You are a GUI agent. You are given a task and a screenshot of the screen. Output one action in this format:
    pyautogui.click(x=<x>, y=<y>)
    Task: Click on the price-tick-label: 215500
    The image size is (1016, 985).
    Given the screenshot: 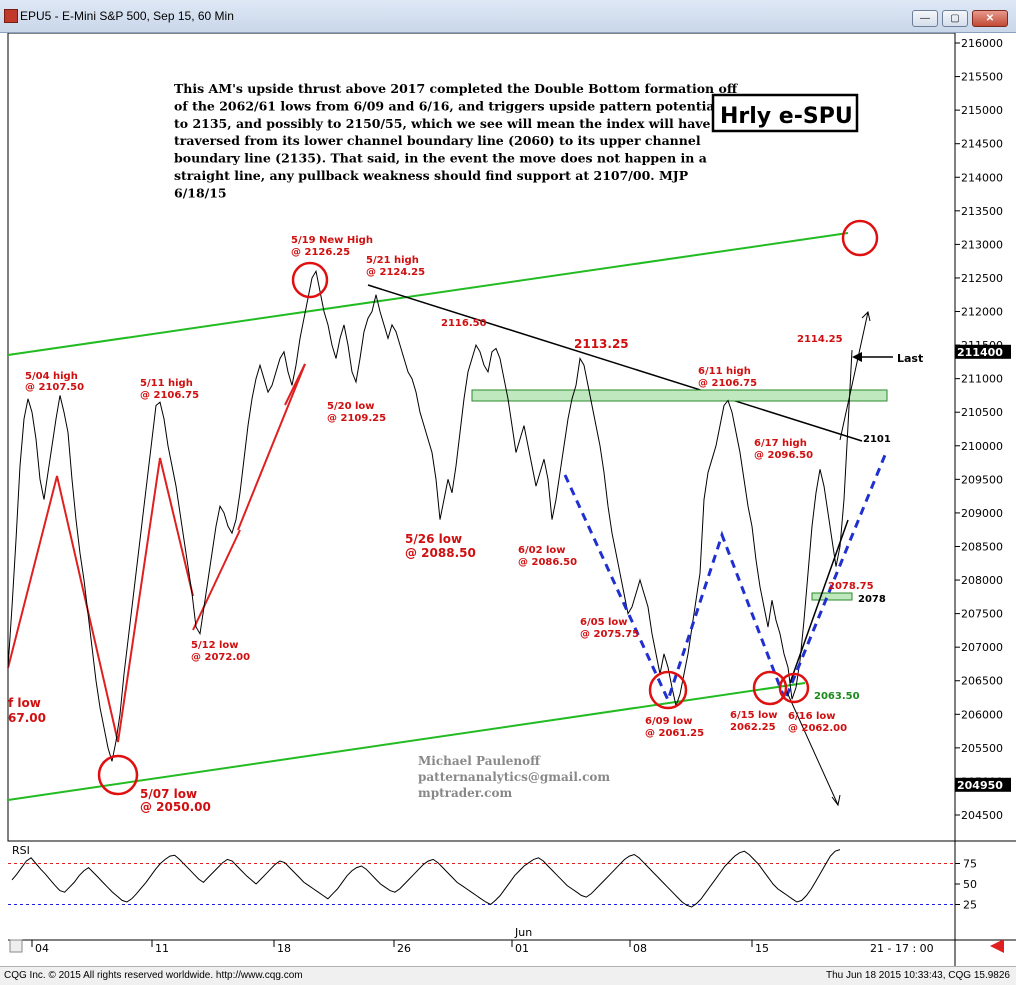 What is the action you would take?
    pyautogui.click(x=982, y=77)
    